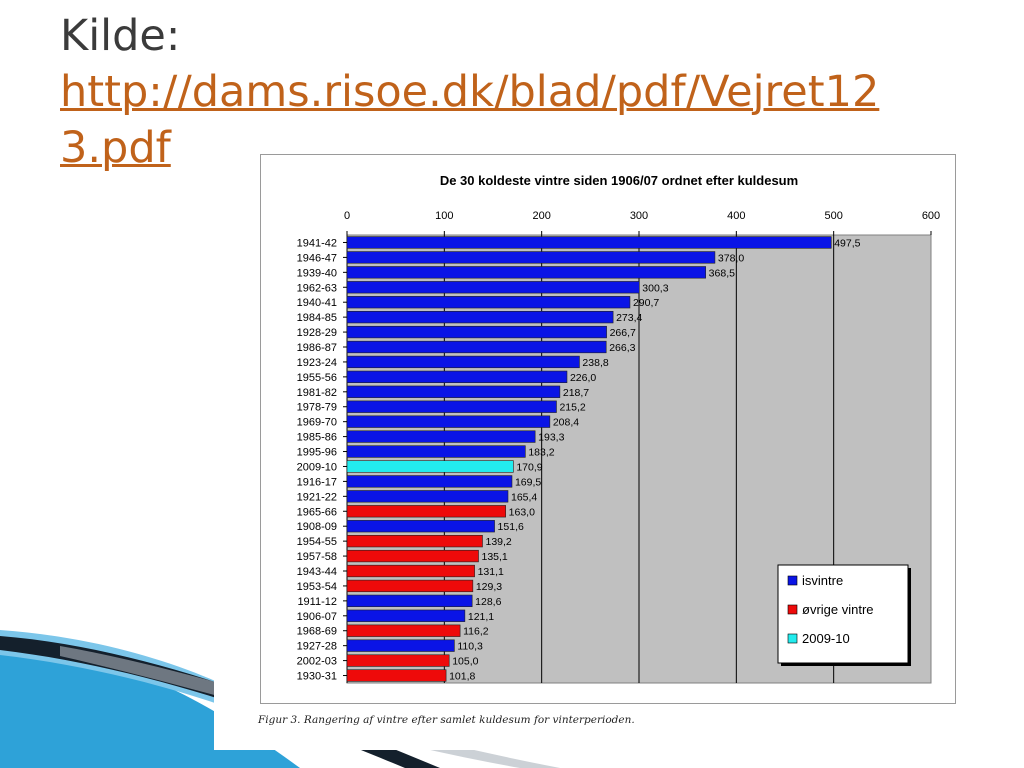 The width and height of the screenshot is (1024, 768). I want to click on category-label: 1984-85, so click(317, 318).